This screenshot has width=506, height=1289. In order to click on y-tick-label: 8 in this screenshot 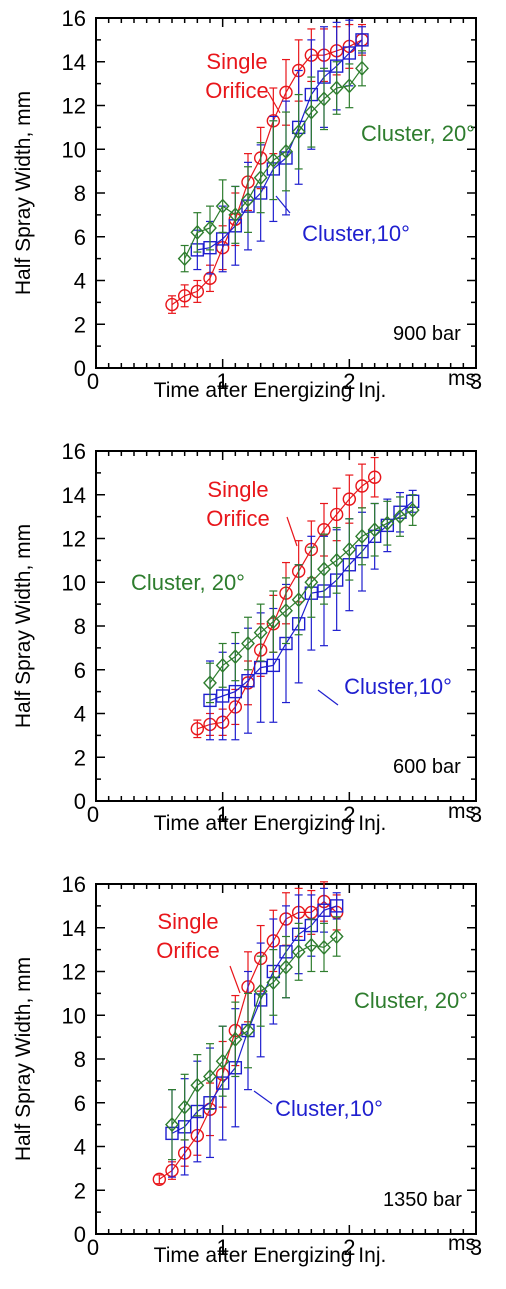, I will do `click(80, 626)`.